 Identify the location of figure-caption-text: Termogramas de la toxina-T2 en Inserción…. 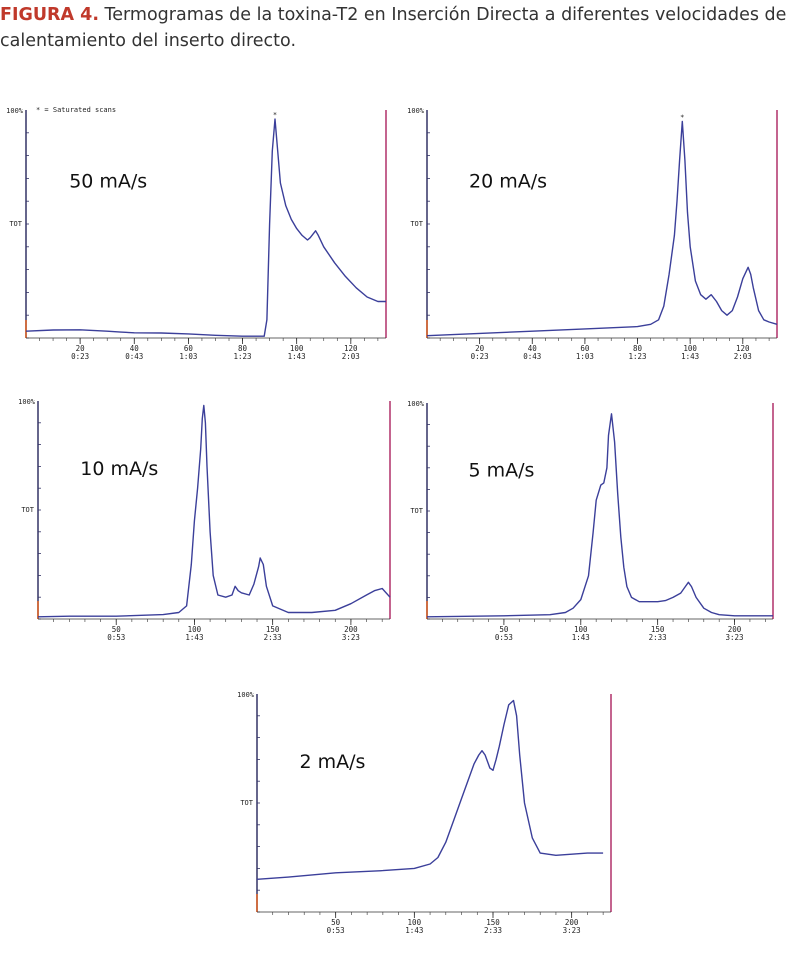
(393, 28).